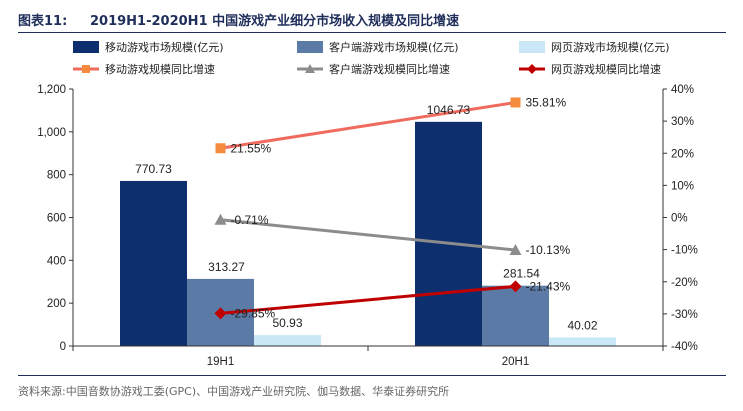 Image resolution: width=743 pixels, height=411 pixels. I want to click on legend-label: 客户端游戏市场规模(亿元), so click(394, 47).